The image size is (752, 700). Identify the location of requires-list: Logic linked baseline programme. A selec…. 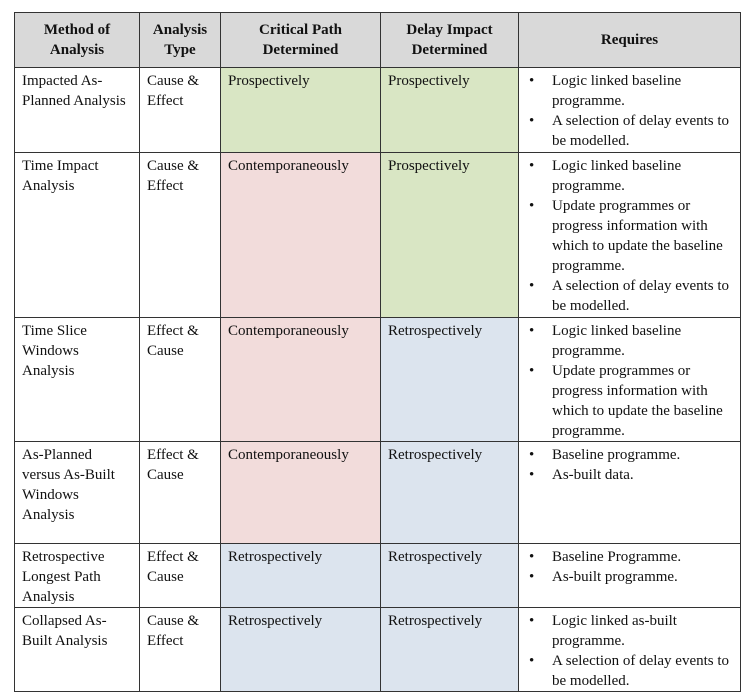
(629, 111).